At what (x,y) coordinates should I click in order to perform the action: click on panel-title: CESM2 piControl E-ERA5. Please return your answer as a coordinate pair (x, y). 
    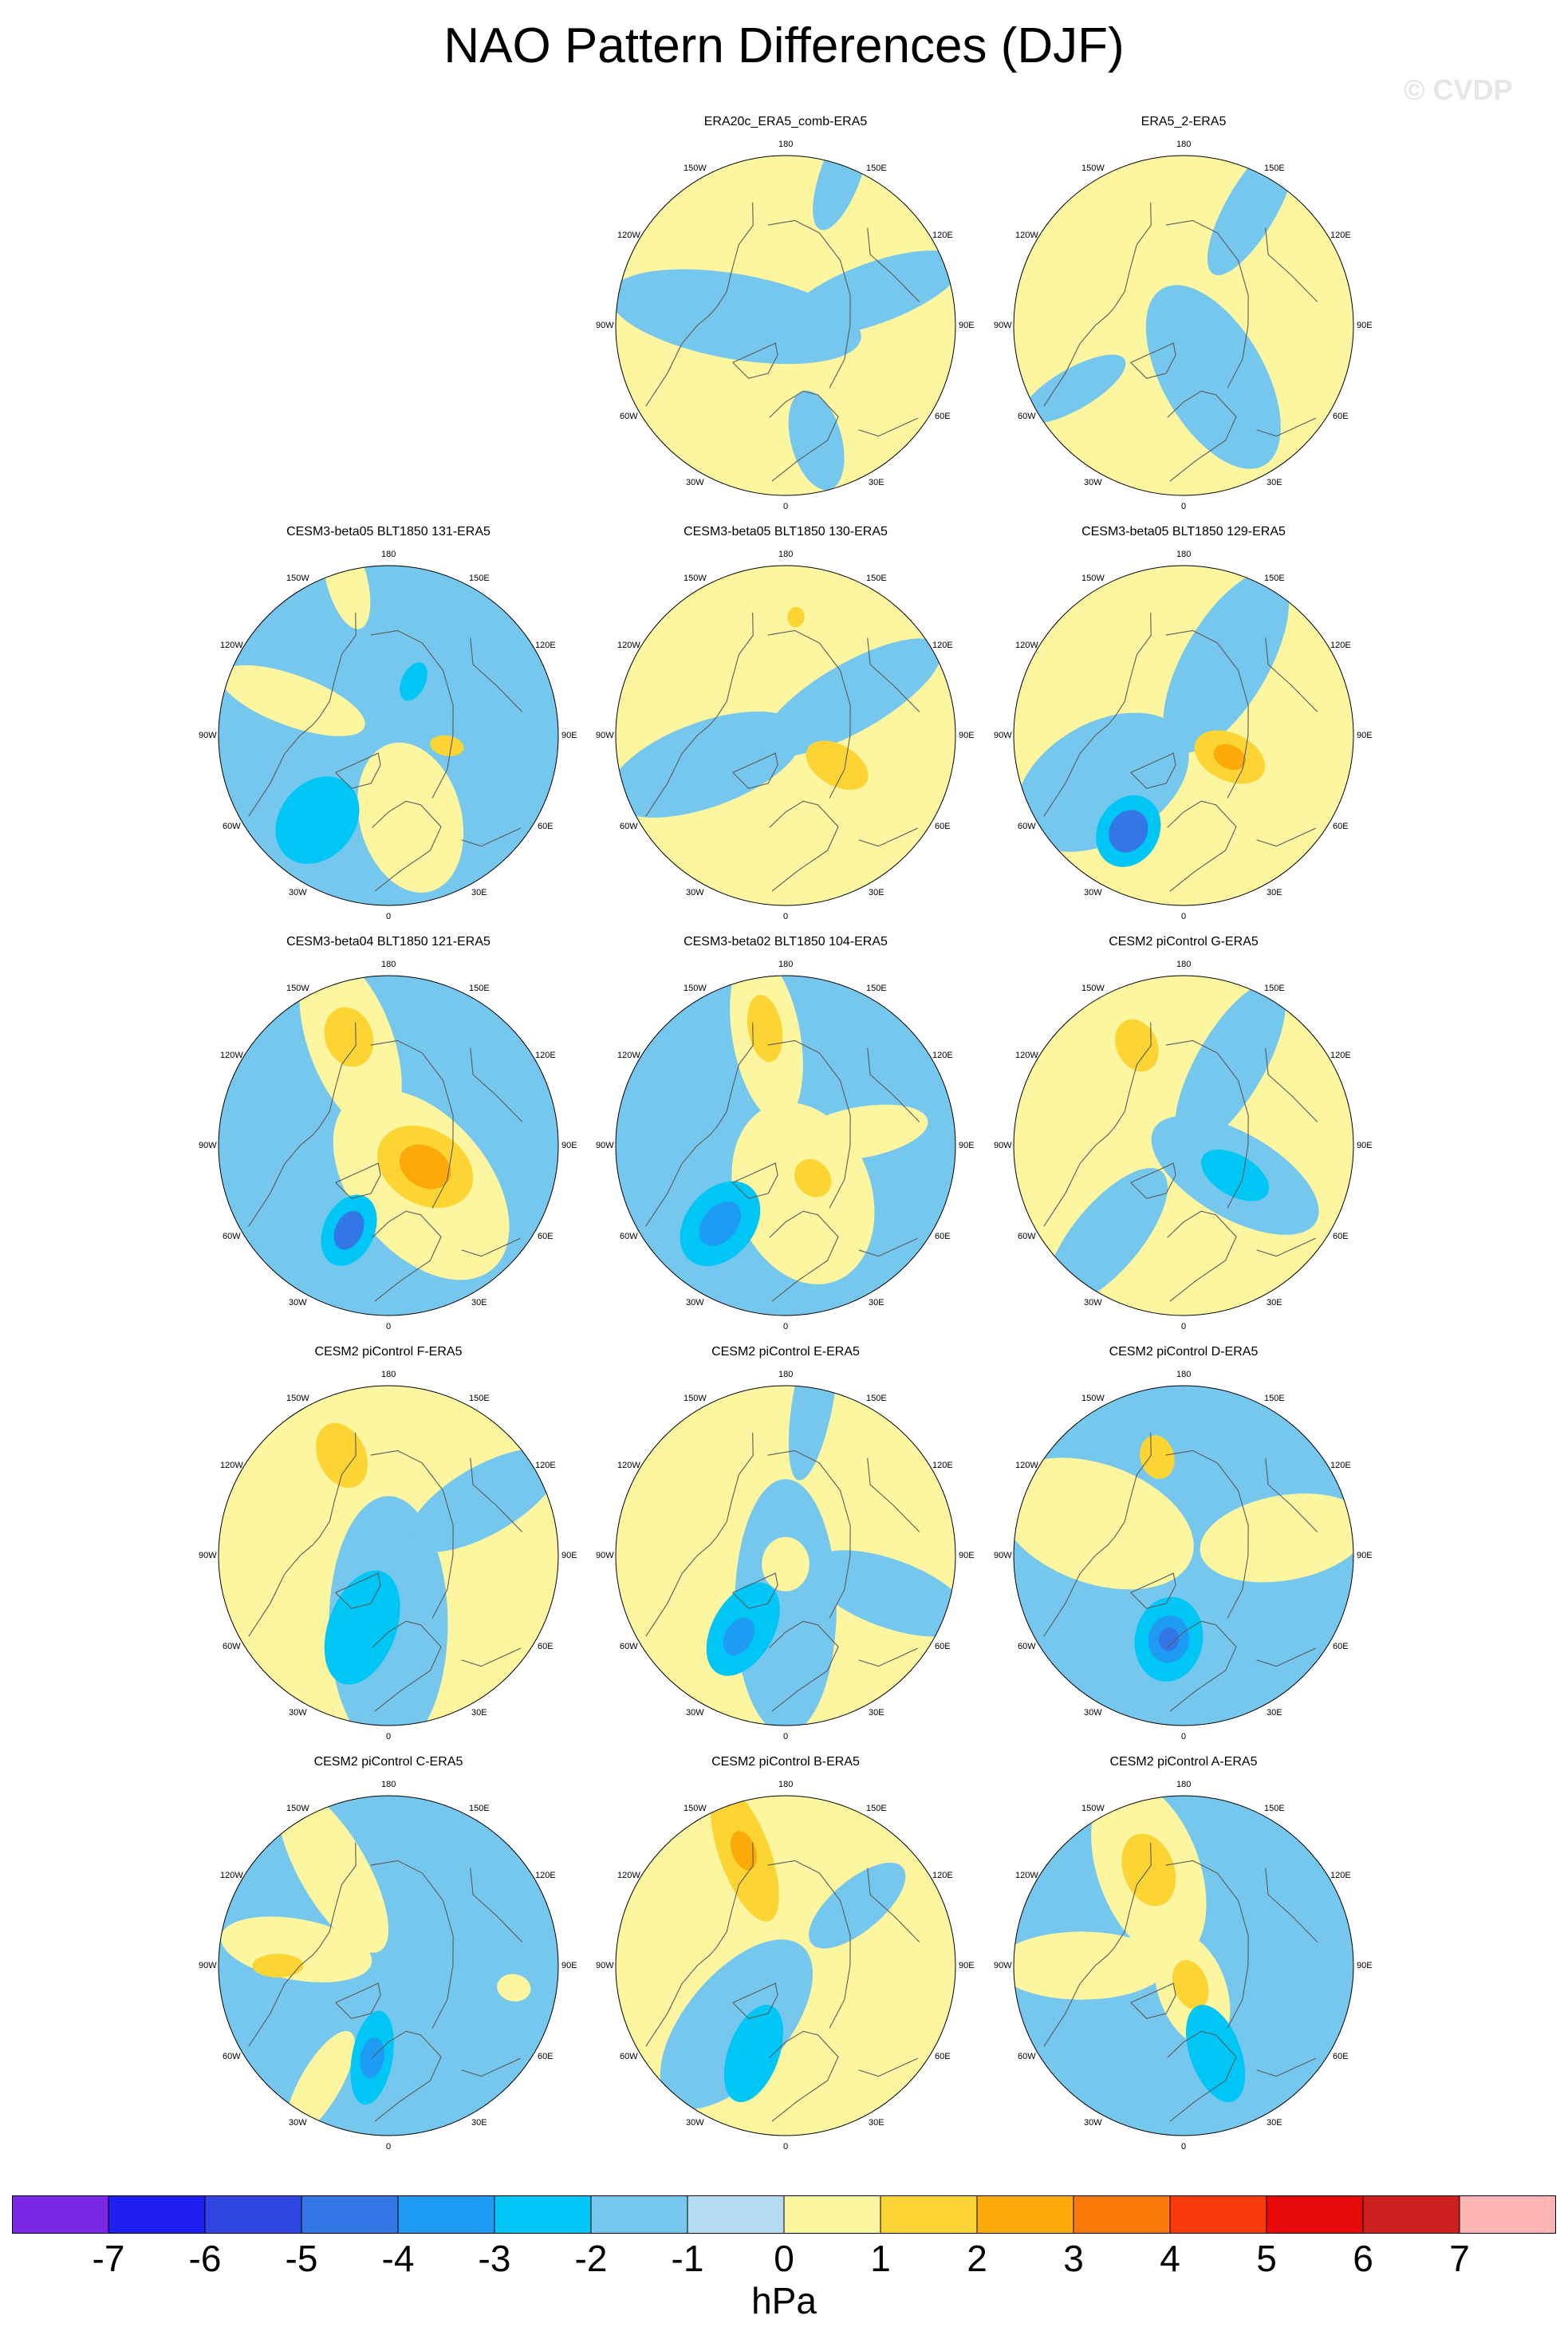
    Looking at the image, I should click on (786, 1352).